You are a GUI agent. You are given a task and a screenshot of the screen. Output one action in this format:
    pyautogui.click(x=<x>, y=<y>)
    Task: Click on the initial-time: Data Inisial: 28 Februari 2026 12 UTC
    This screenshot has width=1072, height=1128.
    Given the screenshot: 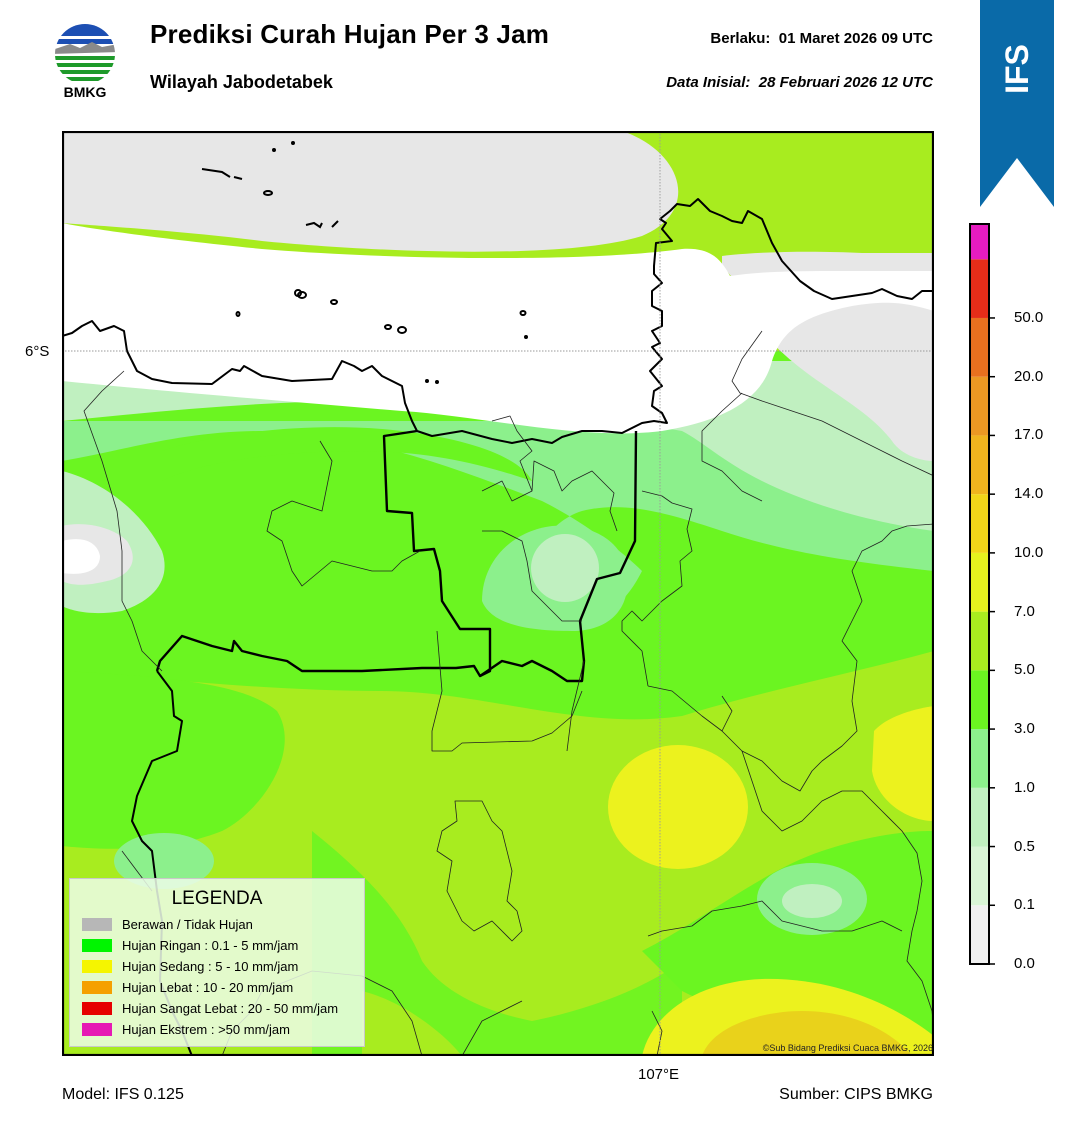 What is the action you would take?
    pyautogui.click(x=799, y=82)
    